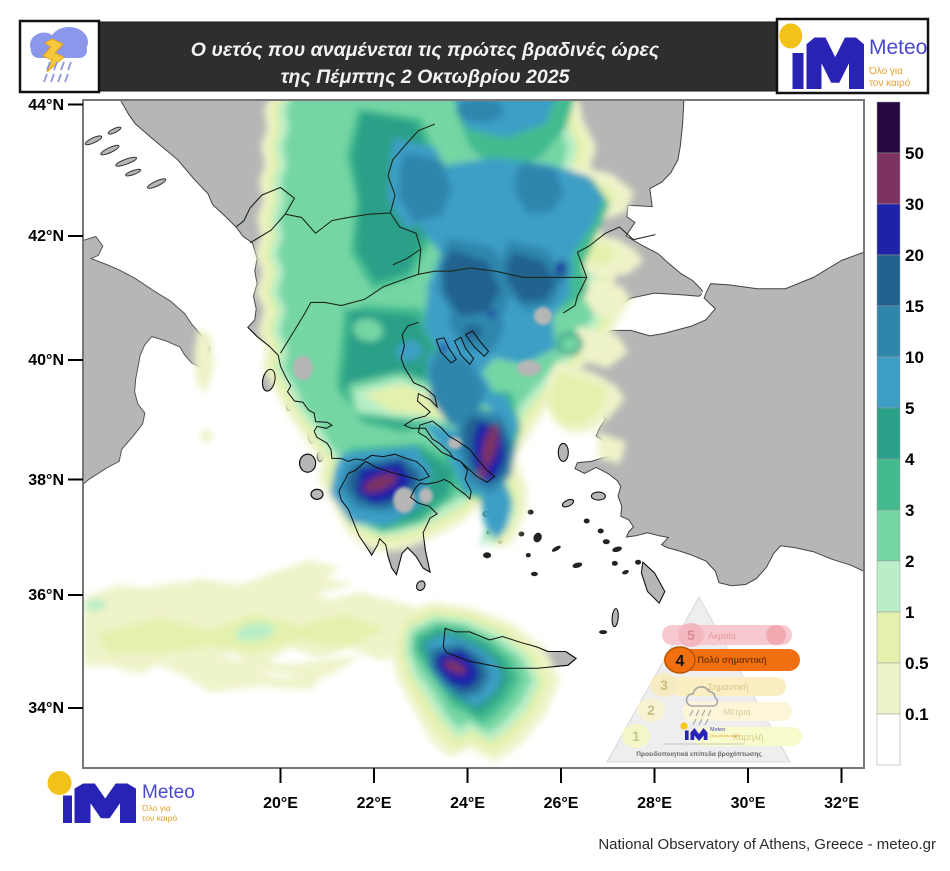 The image size is (950, 871). Describe the element at coordinates (46, 480) in the screenshot. I see `svg-text: 38°N` at that location.